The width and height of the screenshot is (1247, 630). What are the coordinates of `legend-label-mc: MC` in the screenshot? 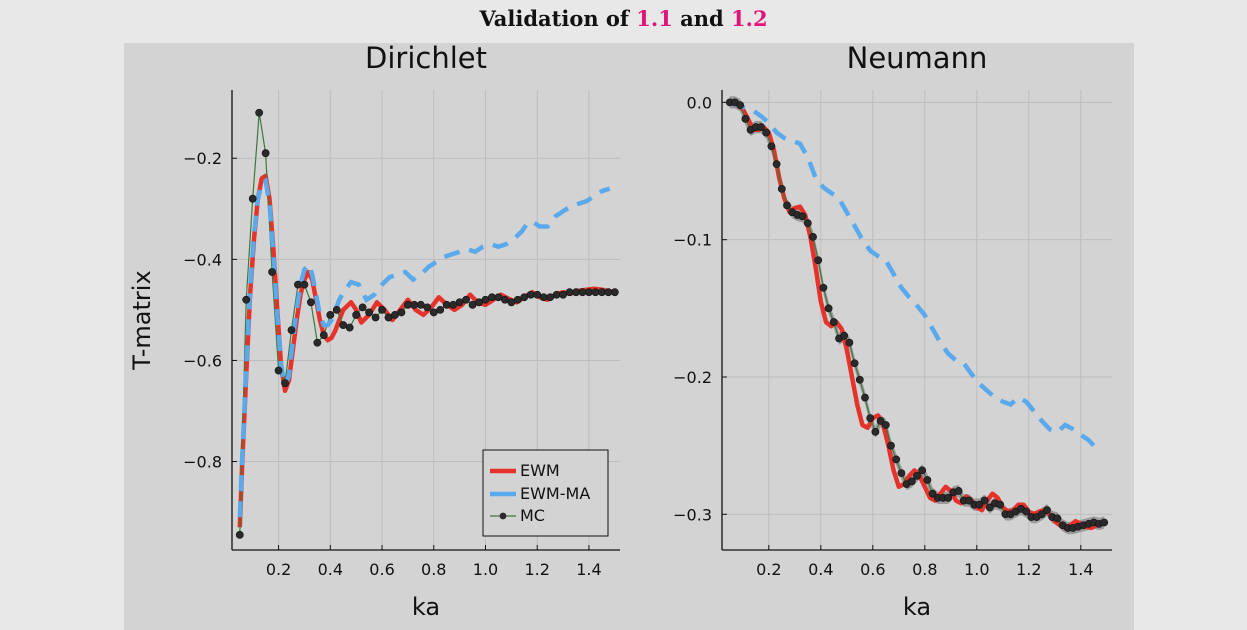 It's located at (532, 515).